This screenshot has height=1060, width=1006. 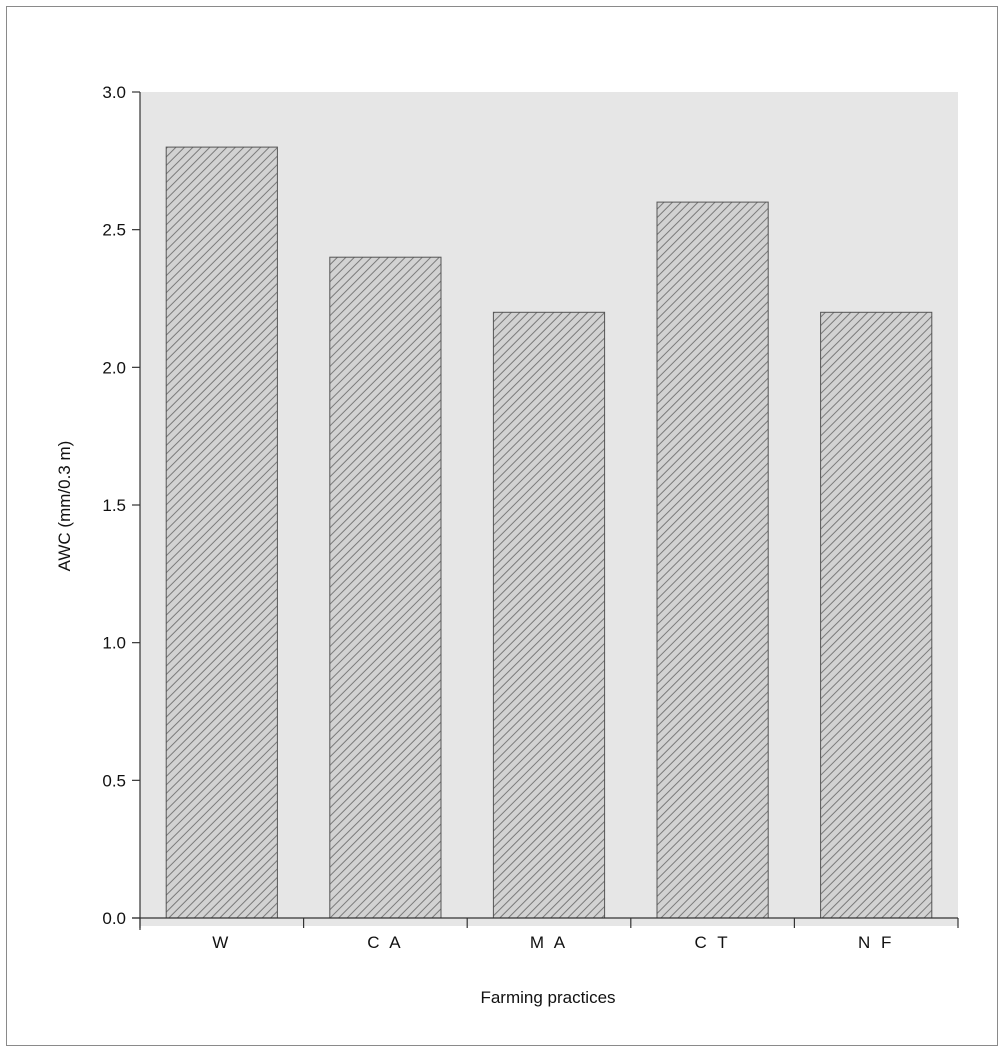 What do you see at coordinates (114, 505) in the screenshot?
I see `y-tick-label: 1.5` at bounding box center [114, 505].